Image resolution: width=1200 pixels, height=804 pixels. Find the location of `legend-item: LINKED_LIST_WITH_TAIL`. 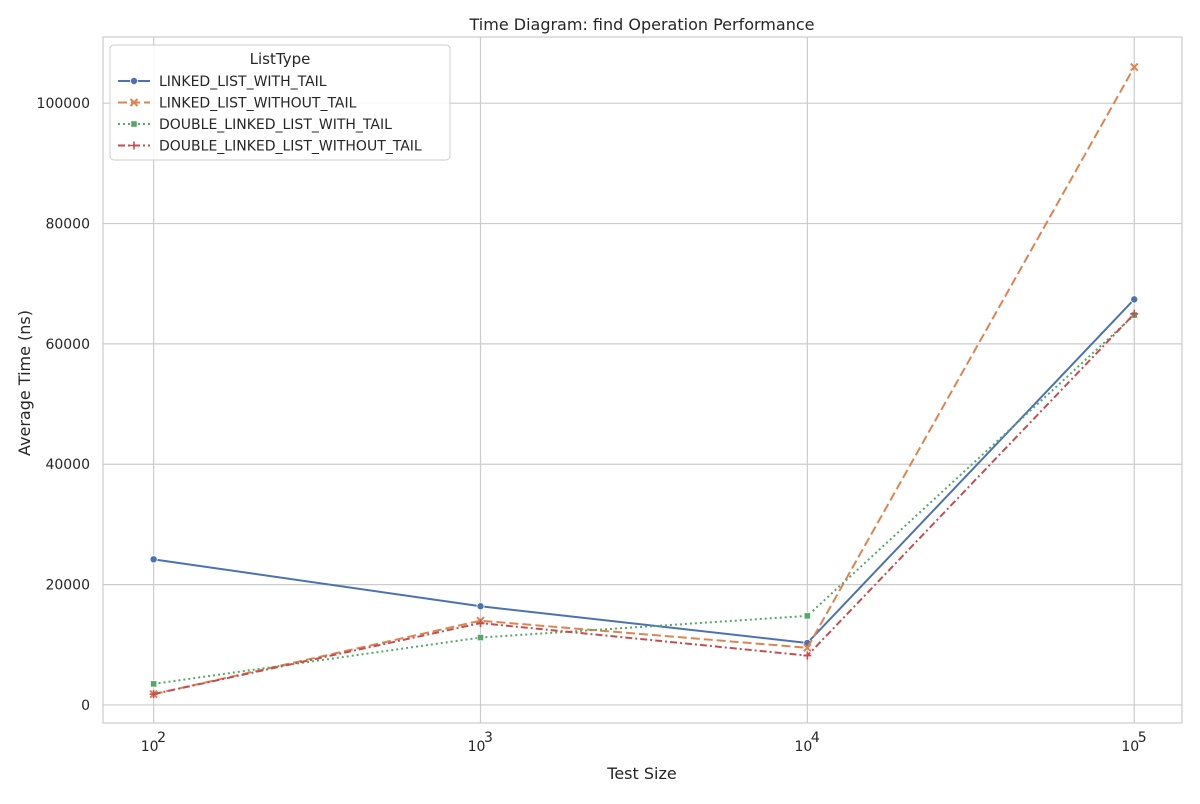

legend-item: LINKED_LIST_WITH_TAIL is located at coordinates (222, 82).